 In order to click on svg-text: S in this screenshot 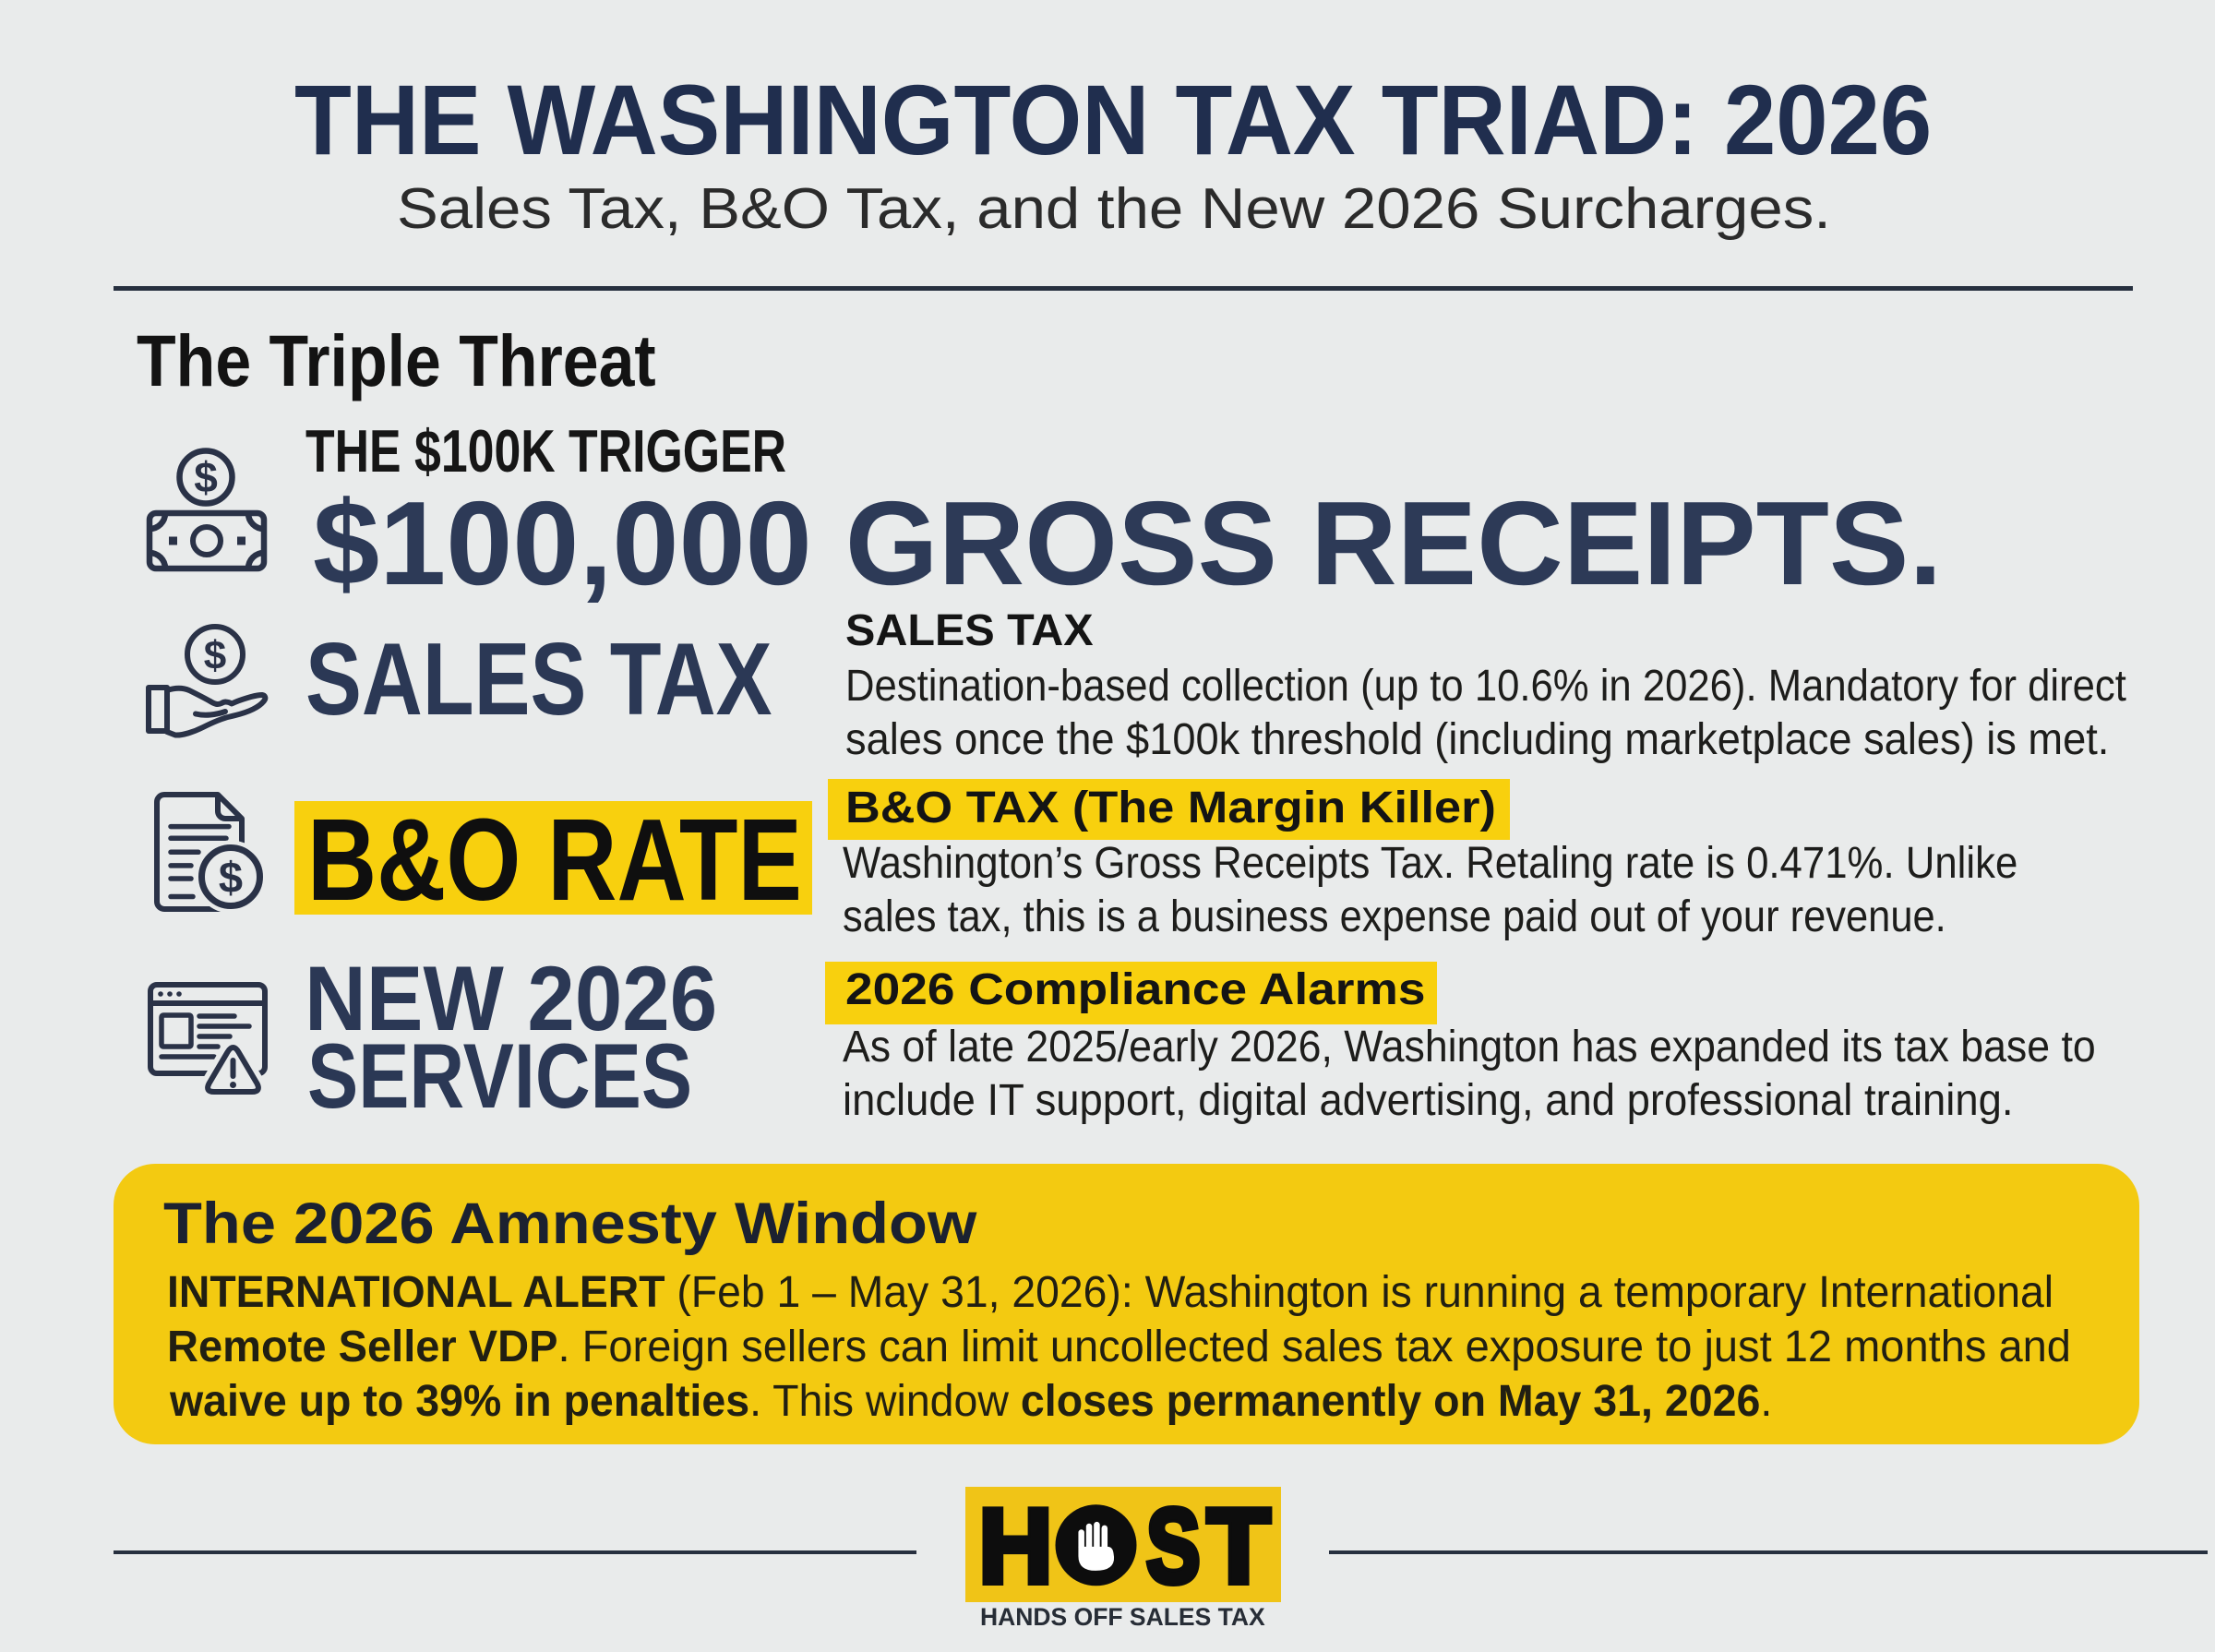, I will do `click(1174, 1546)`.